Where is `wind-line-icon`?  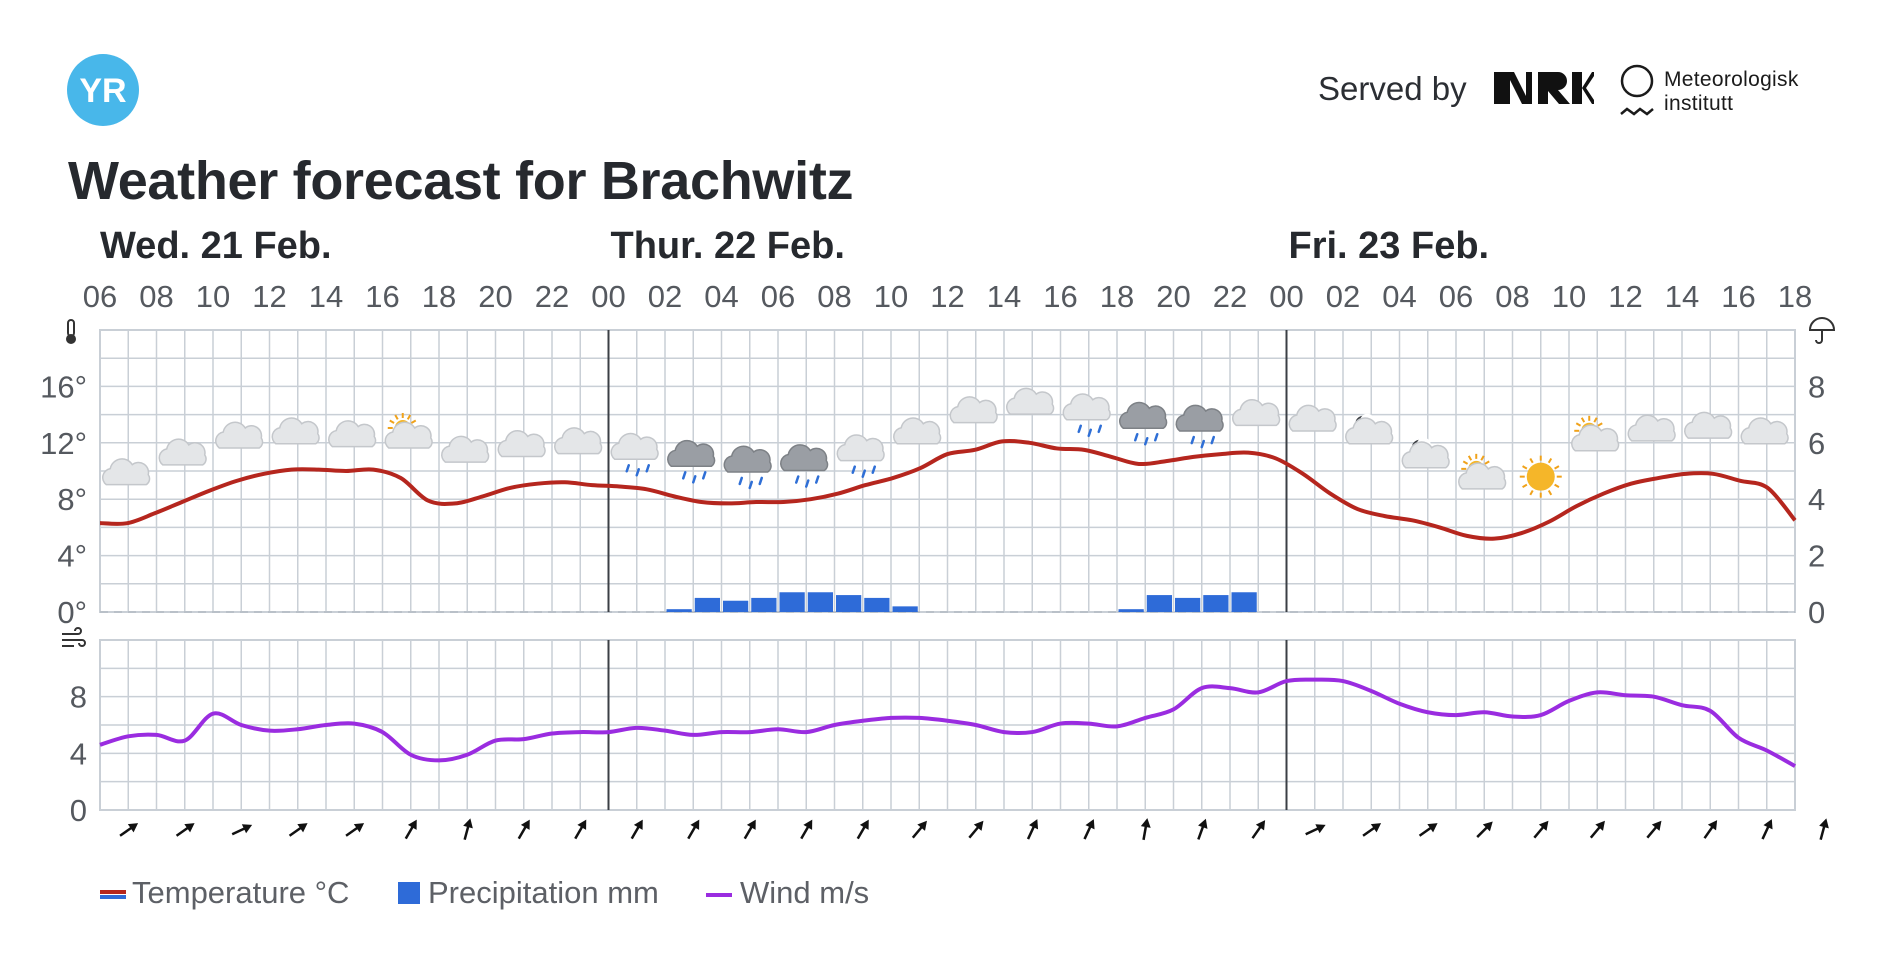 wind-line-icon is located at coordinates (719, 894).